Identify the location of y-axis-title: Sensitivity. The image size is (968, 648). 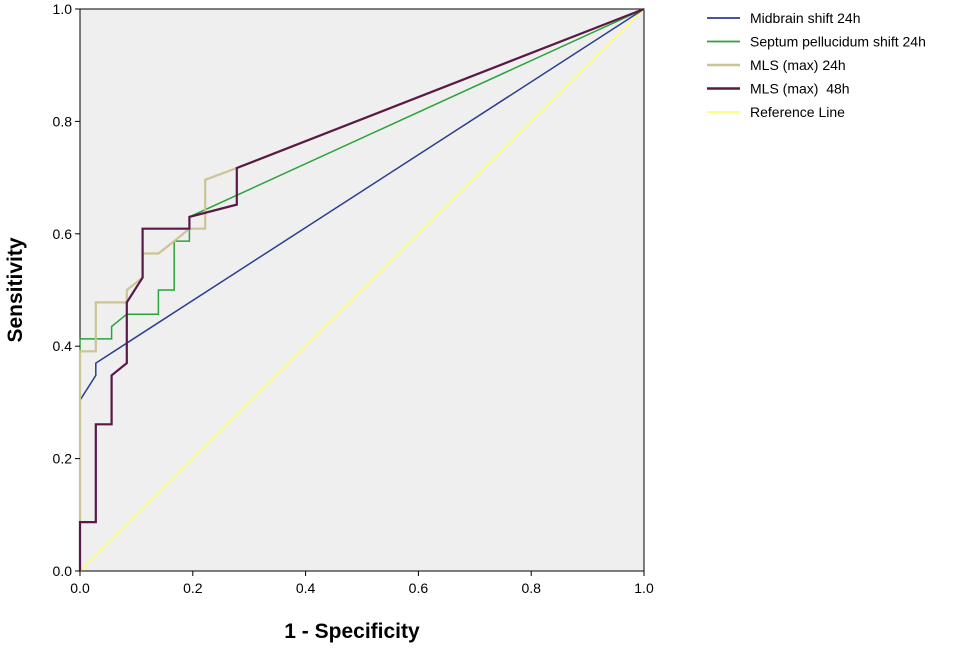
(15, 289).